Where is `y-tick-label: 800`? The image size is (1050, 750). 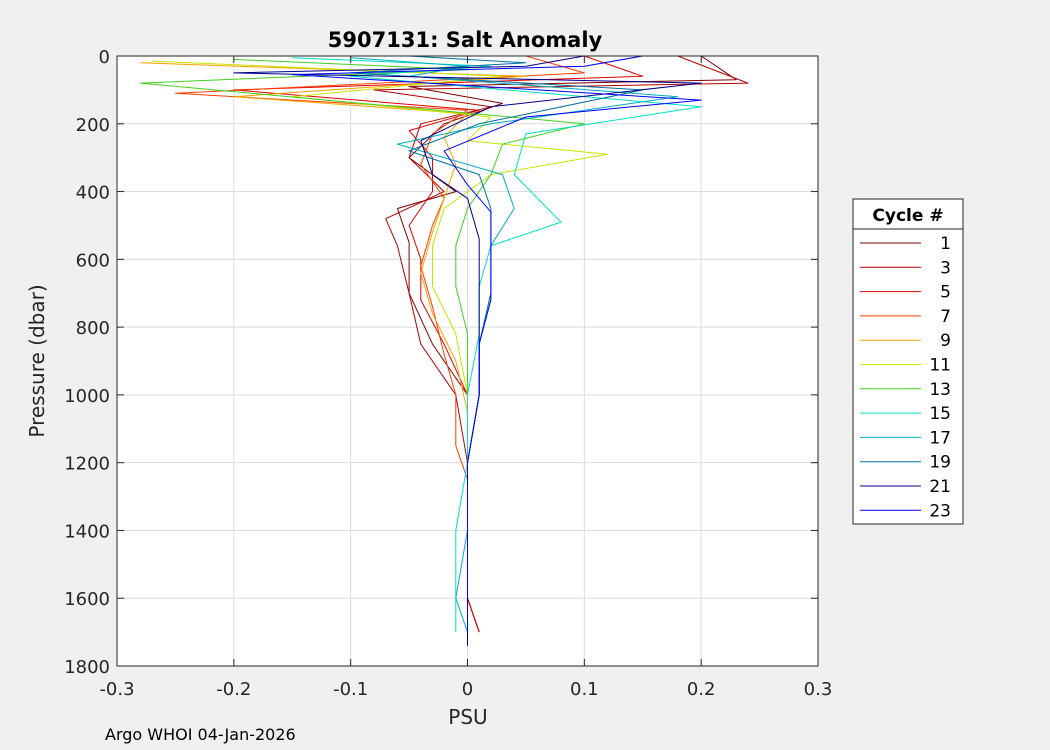 y-tick-label: 800 is located at coordinates (93, 328).